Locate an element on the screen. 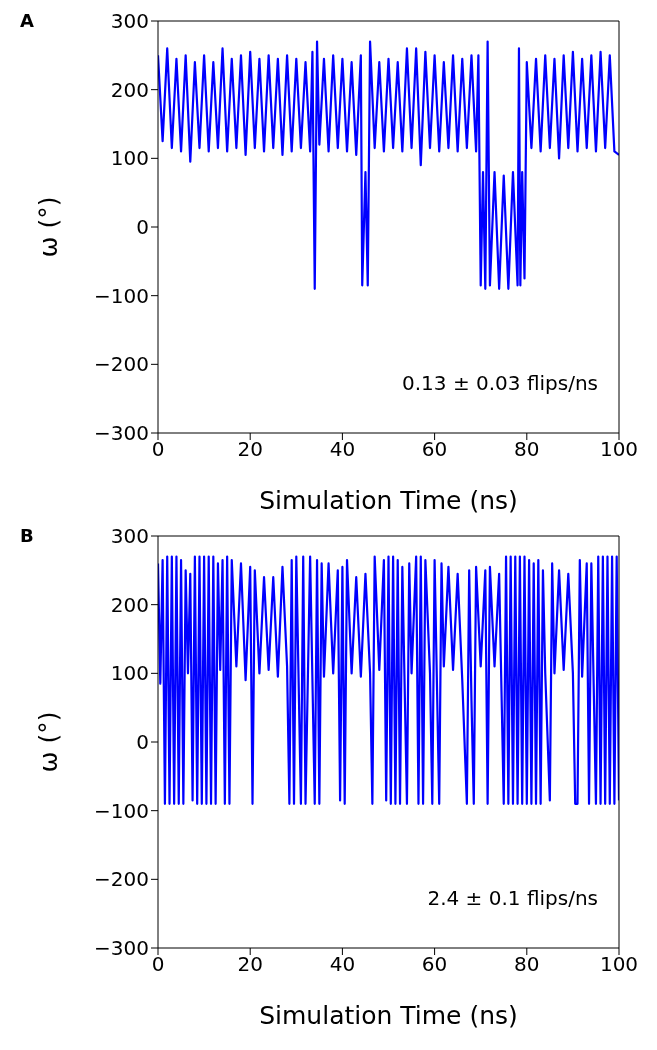 The image size is (657, 1050). annotation: 0.13 ± 0.03 flips/ns is located at coordinates (500, 383).